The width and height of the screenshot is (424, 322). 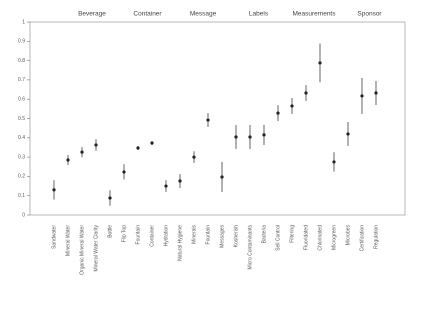 What do you see at coordinates (21, 196) in the screenshot?
I see `y-tick-label: 0.1` at bounding box center [21, 196].